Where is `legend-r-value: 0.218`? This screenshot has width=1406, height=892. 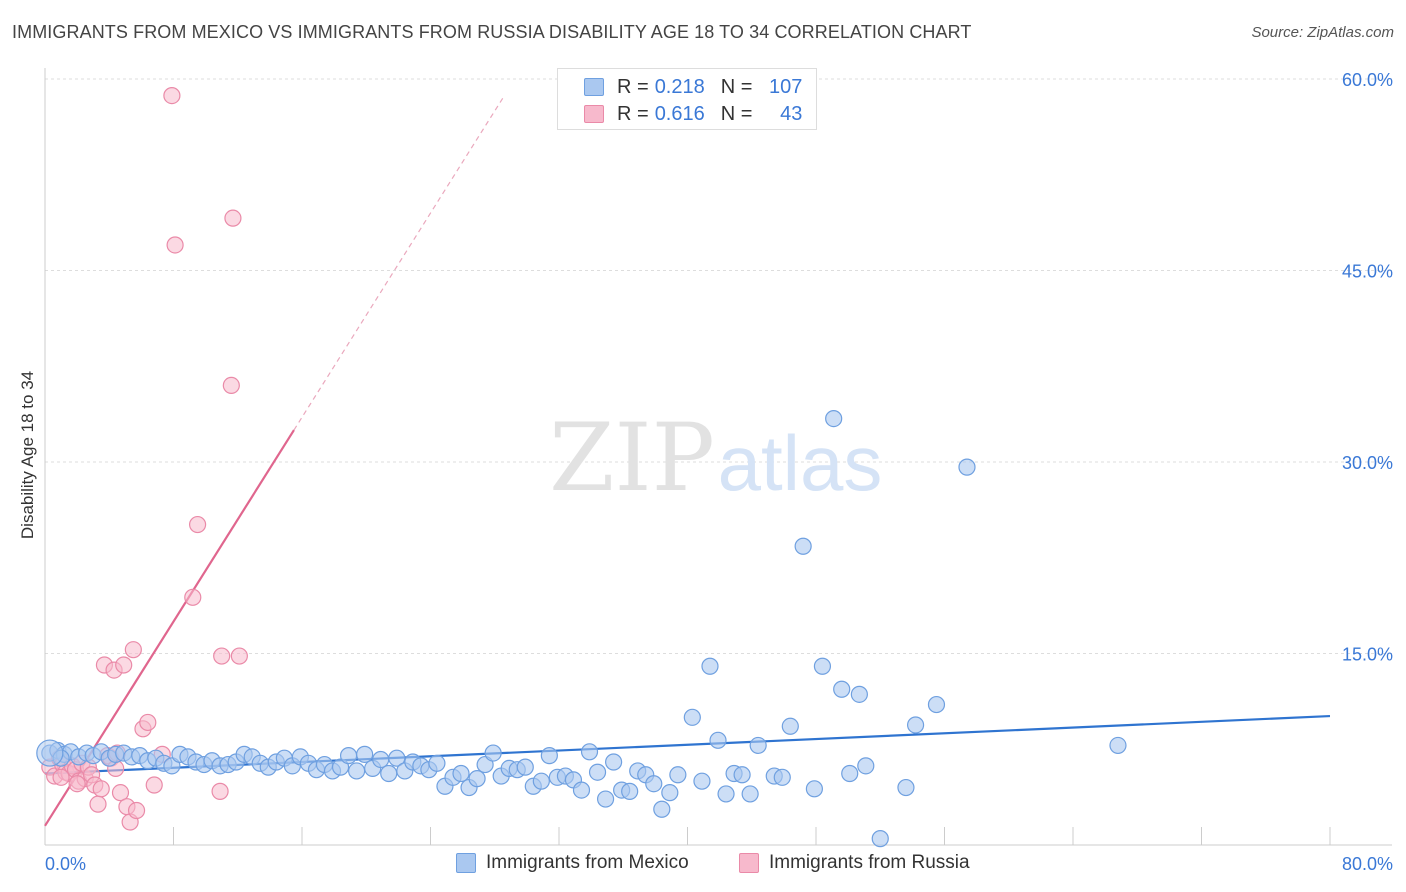
legend-r-value: 0.218 is located at coordinates (679, 86).